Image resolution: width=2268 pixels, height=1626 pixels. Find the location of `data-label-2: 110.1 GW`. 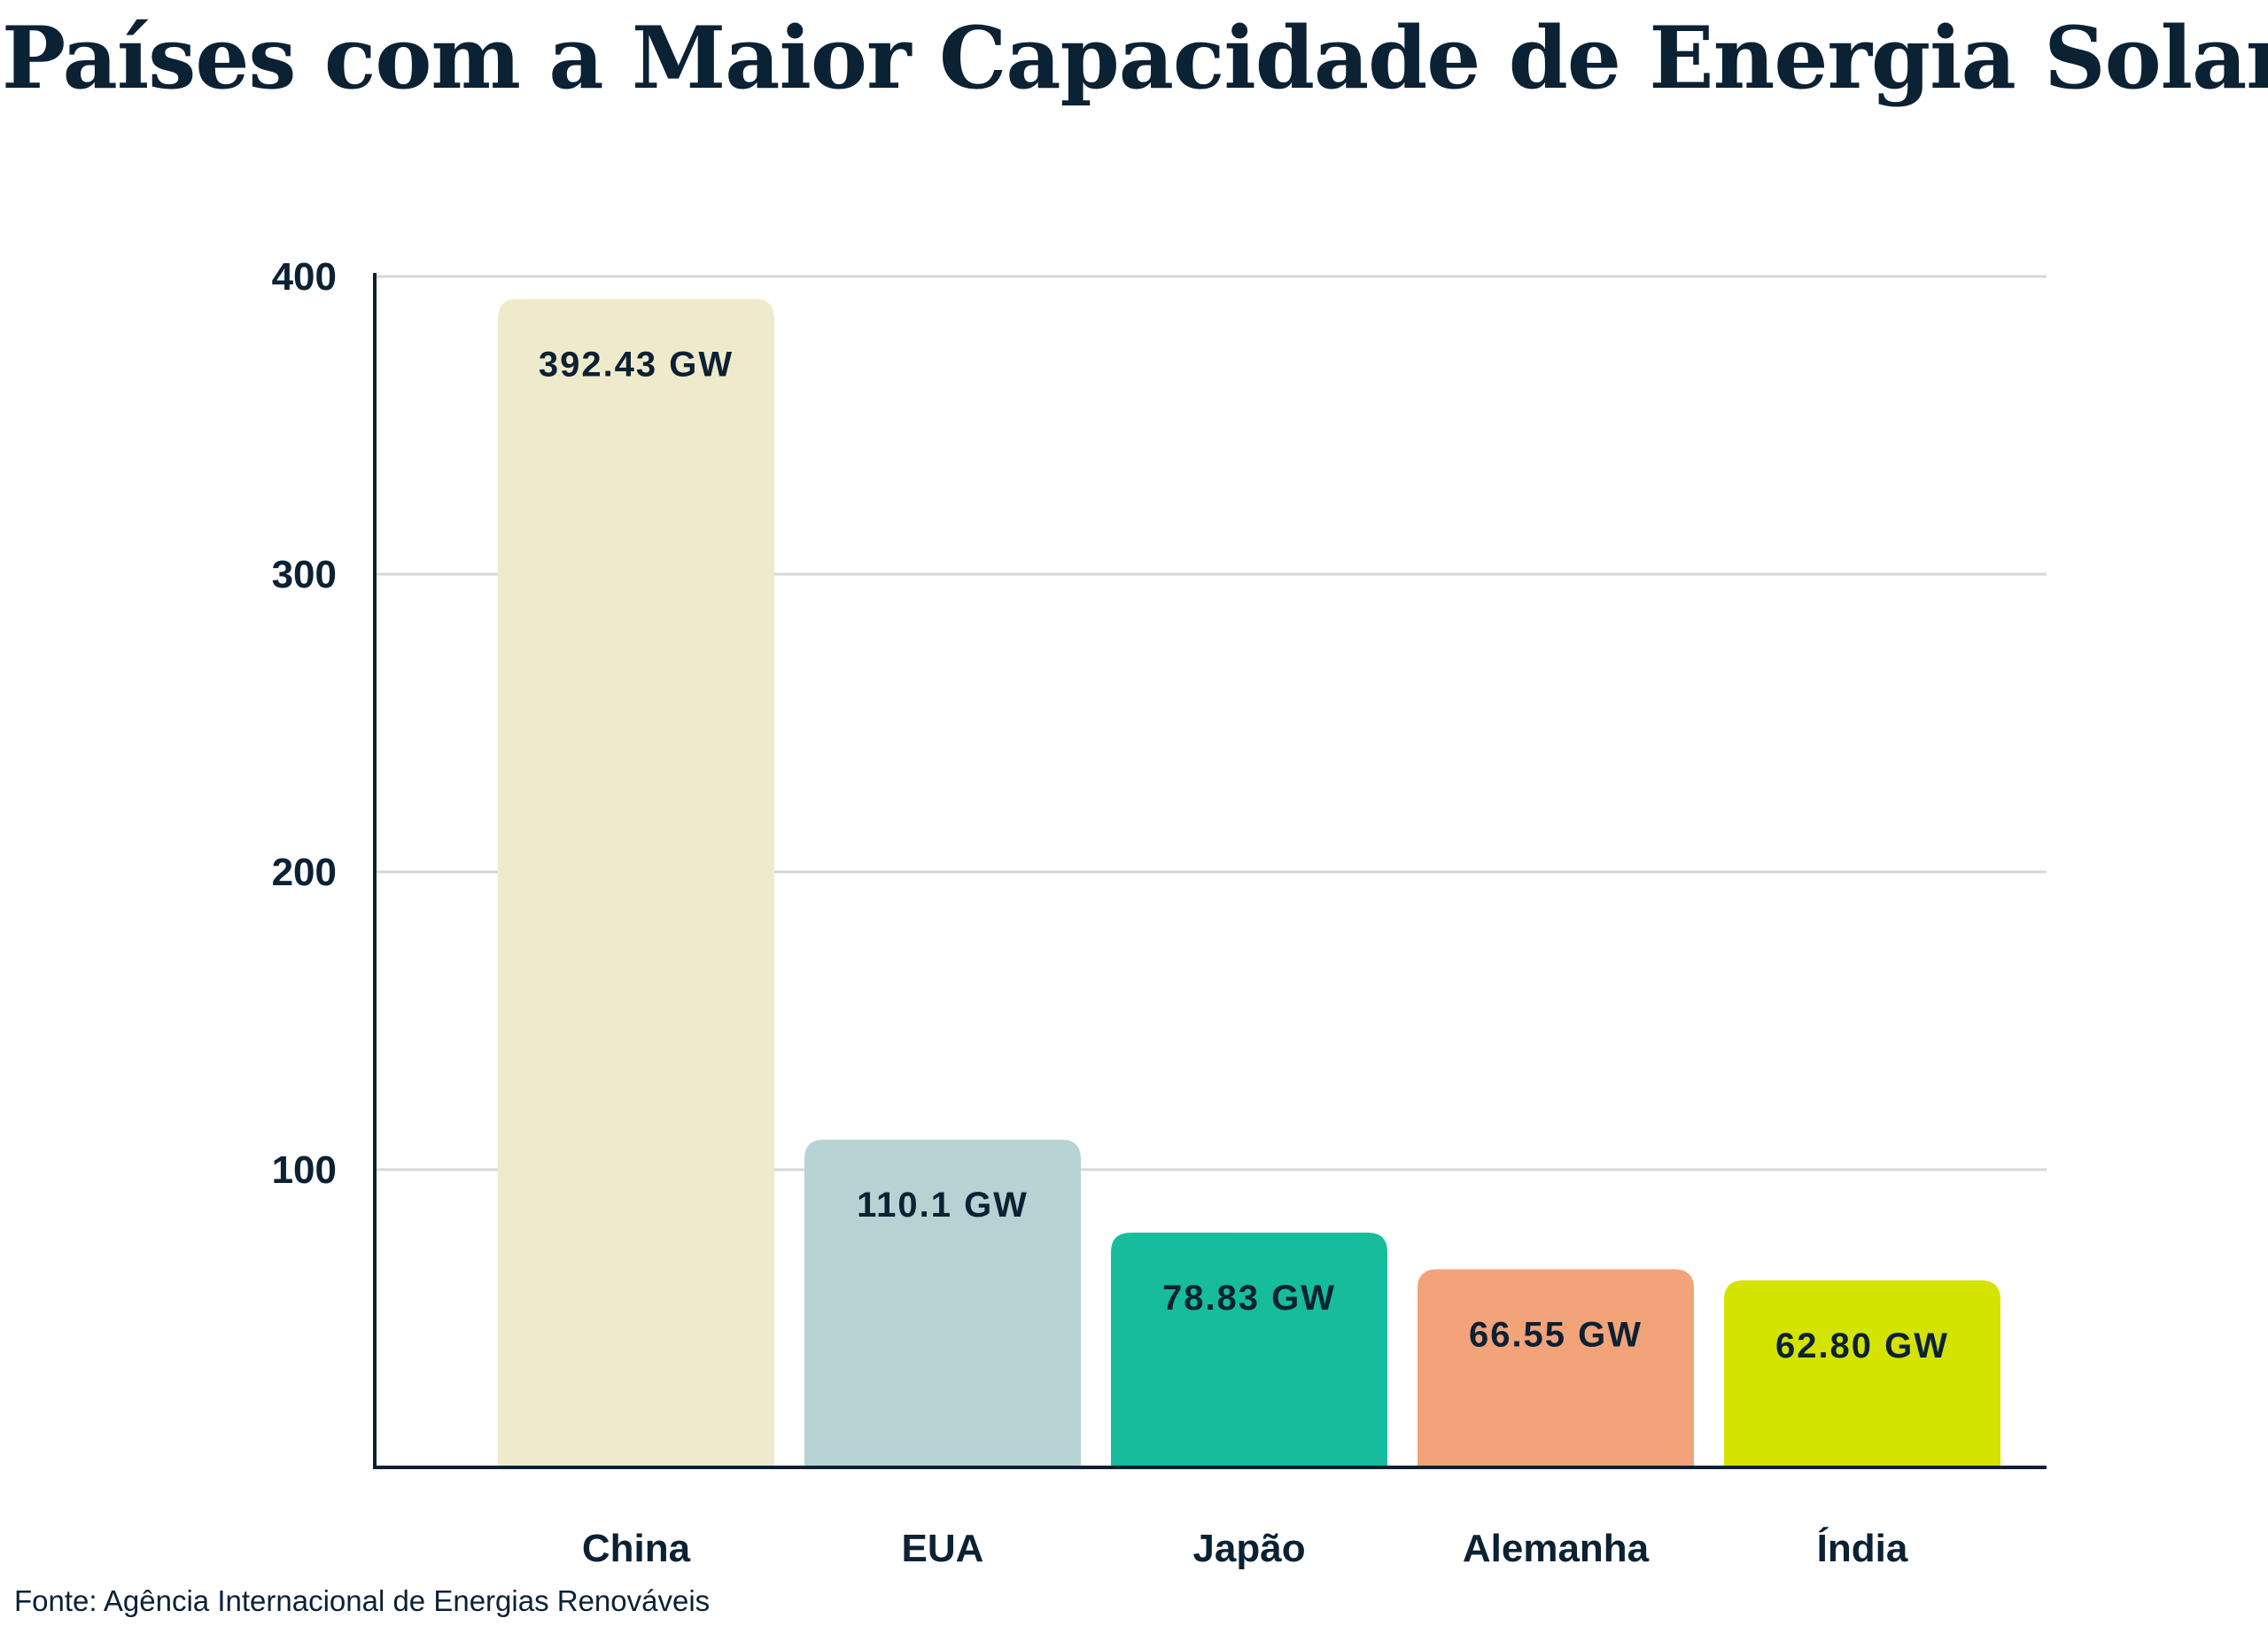

data-label-2: 110.1 GW is located at coordinates (943, 1205).